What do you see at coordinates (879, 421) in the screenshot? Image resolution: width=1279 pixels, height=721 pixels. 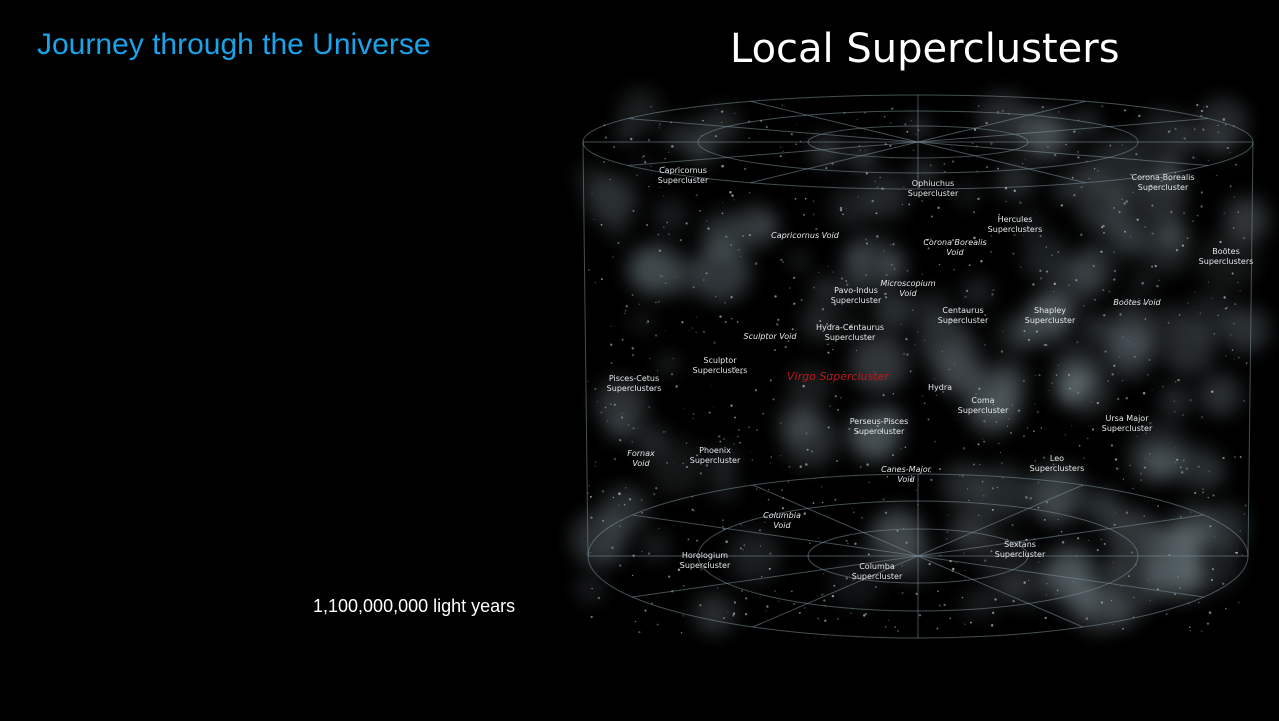 I see `map-label: Perseus-Pisces` at bounding box center [879, 421].